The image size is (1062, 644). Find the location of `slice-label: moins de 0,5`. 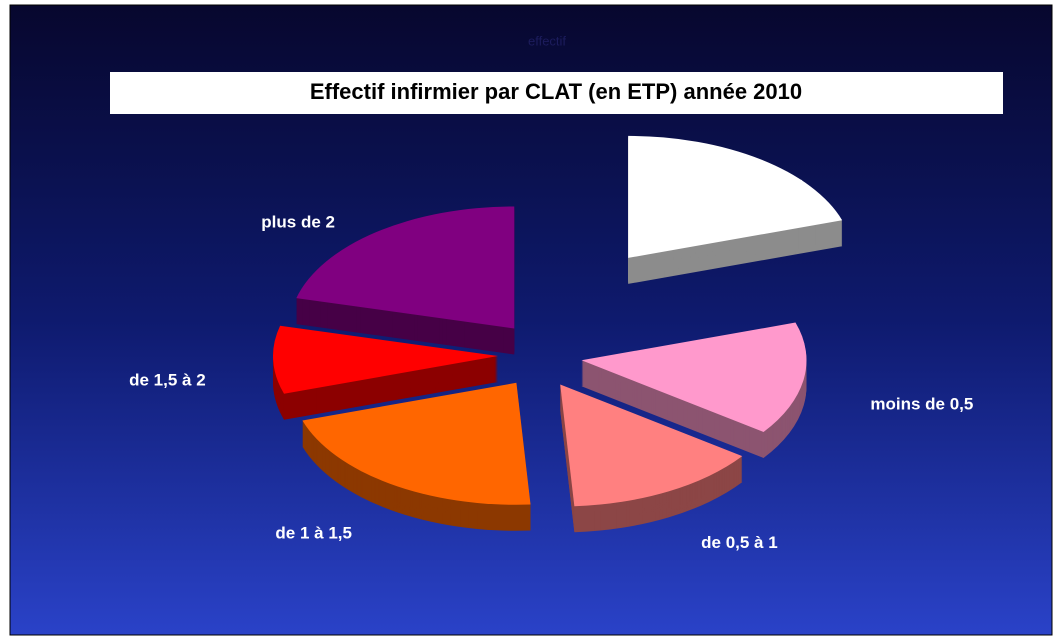

slice-label: moins de 0,5 is located at coordinates (921, 404).